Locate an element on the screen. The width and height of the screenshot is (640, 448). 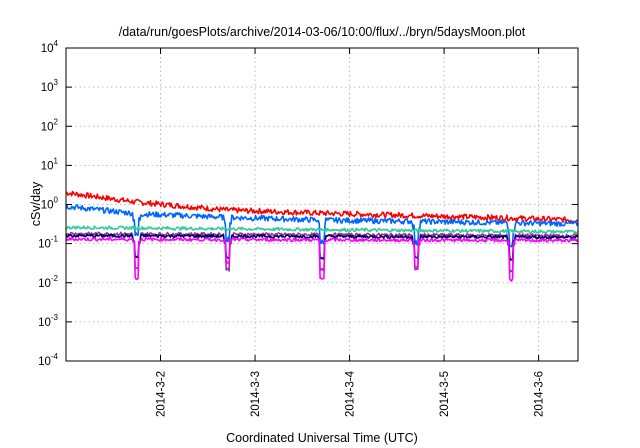
x-tick-label: 2014-3-6 is located at coordinates (540, 394).